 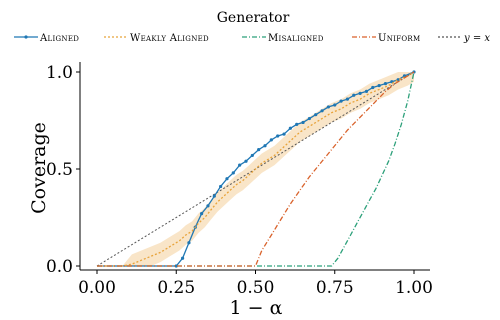 I want to click on legend-title: Generator, so click(x=253, y=18).